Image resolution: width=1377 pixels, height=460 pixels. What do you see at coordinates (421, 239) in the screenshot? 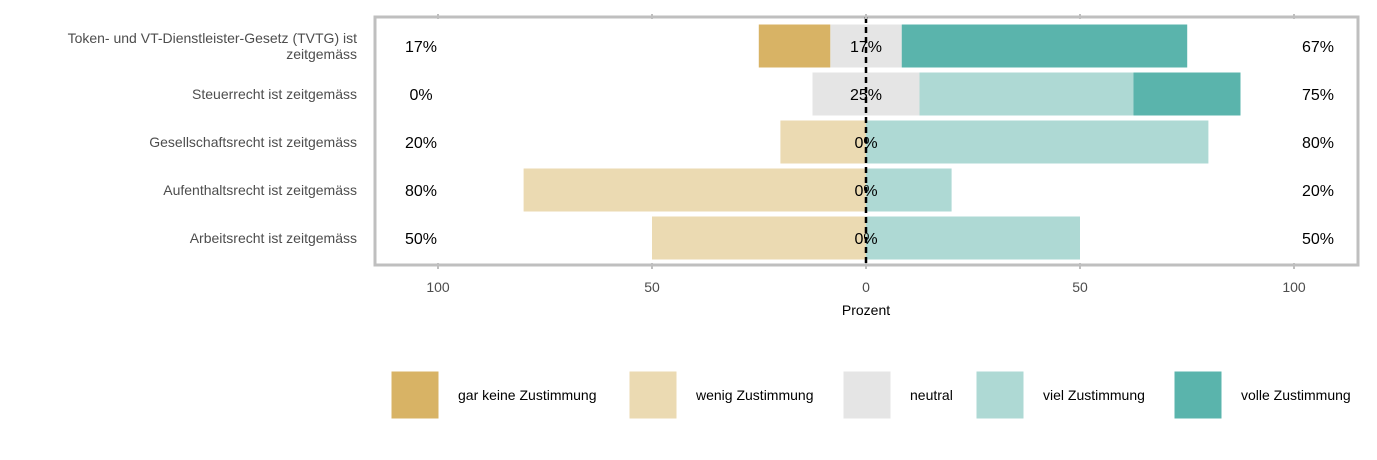
I see `left-percent-label: 50%` at bounding box center [421, 239].